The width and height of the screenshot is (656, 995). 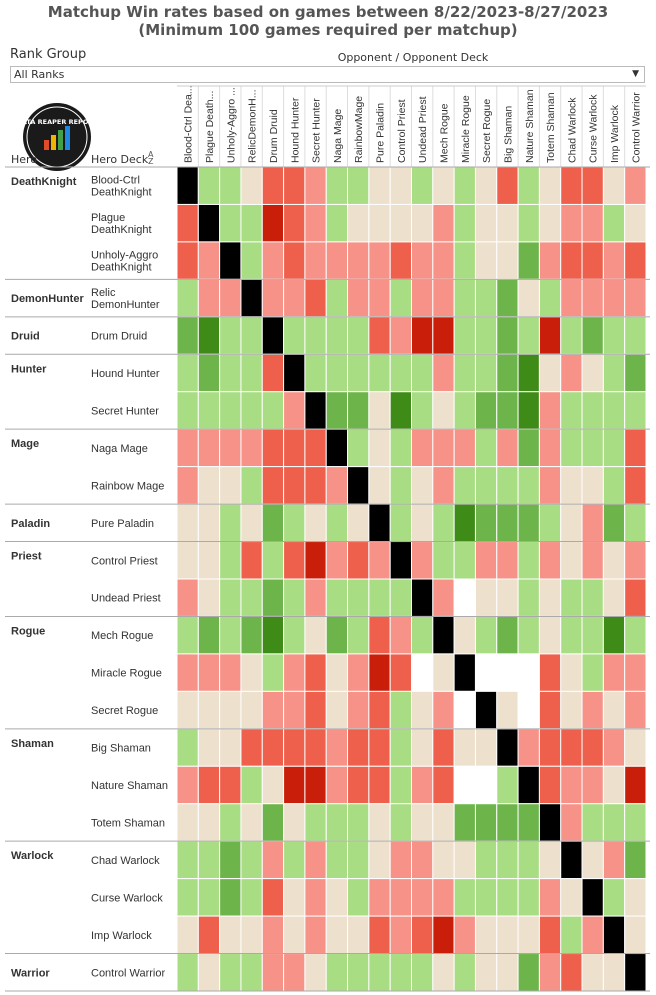 What do you see at coordinates (551, 127) in the screenshot?
I see `column-header: Totem Shaman` at bounding box center [551, 127].